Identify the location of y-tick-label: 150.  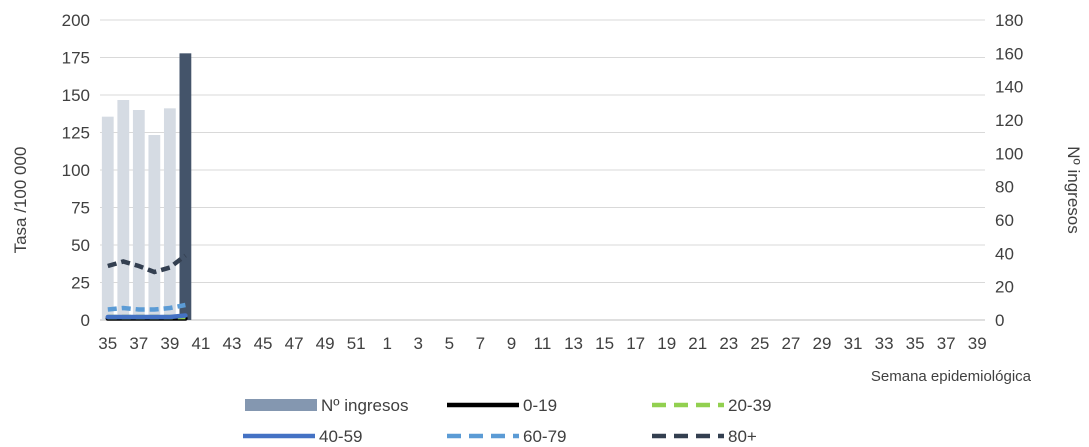
(76, 95).